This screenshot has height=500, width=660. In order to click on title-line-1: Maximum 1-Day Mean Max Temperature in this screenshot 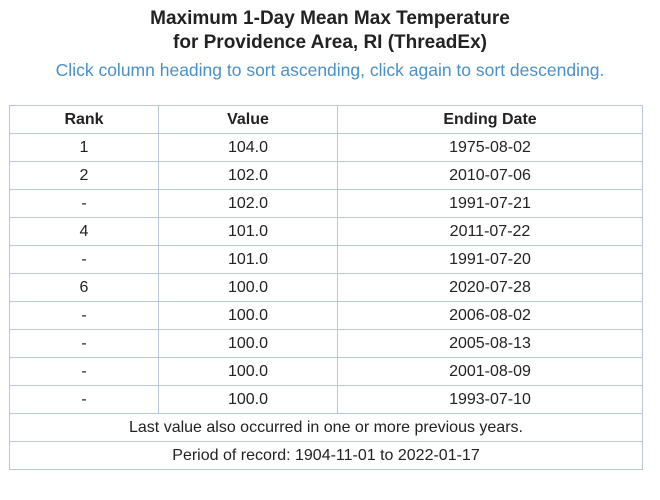, I will do `click(330, 18)`.